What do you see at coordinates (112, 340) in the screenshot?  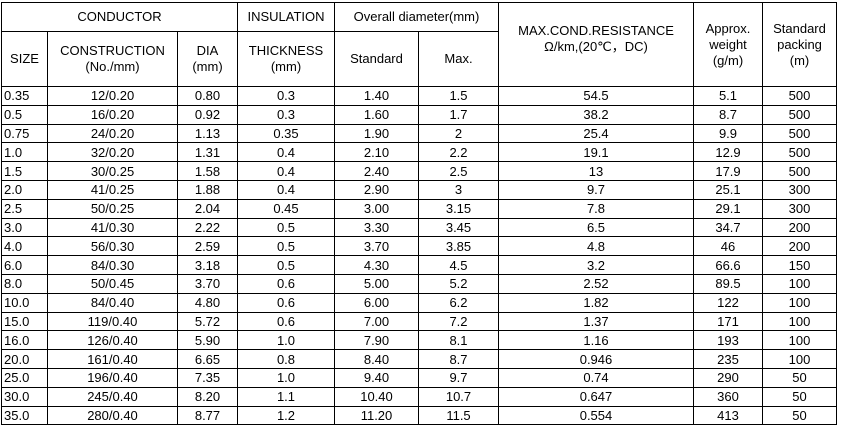 I see `data-cell: 126/0.40` at bounding box center [112, 340].